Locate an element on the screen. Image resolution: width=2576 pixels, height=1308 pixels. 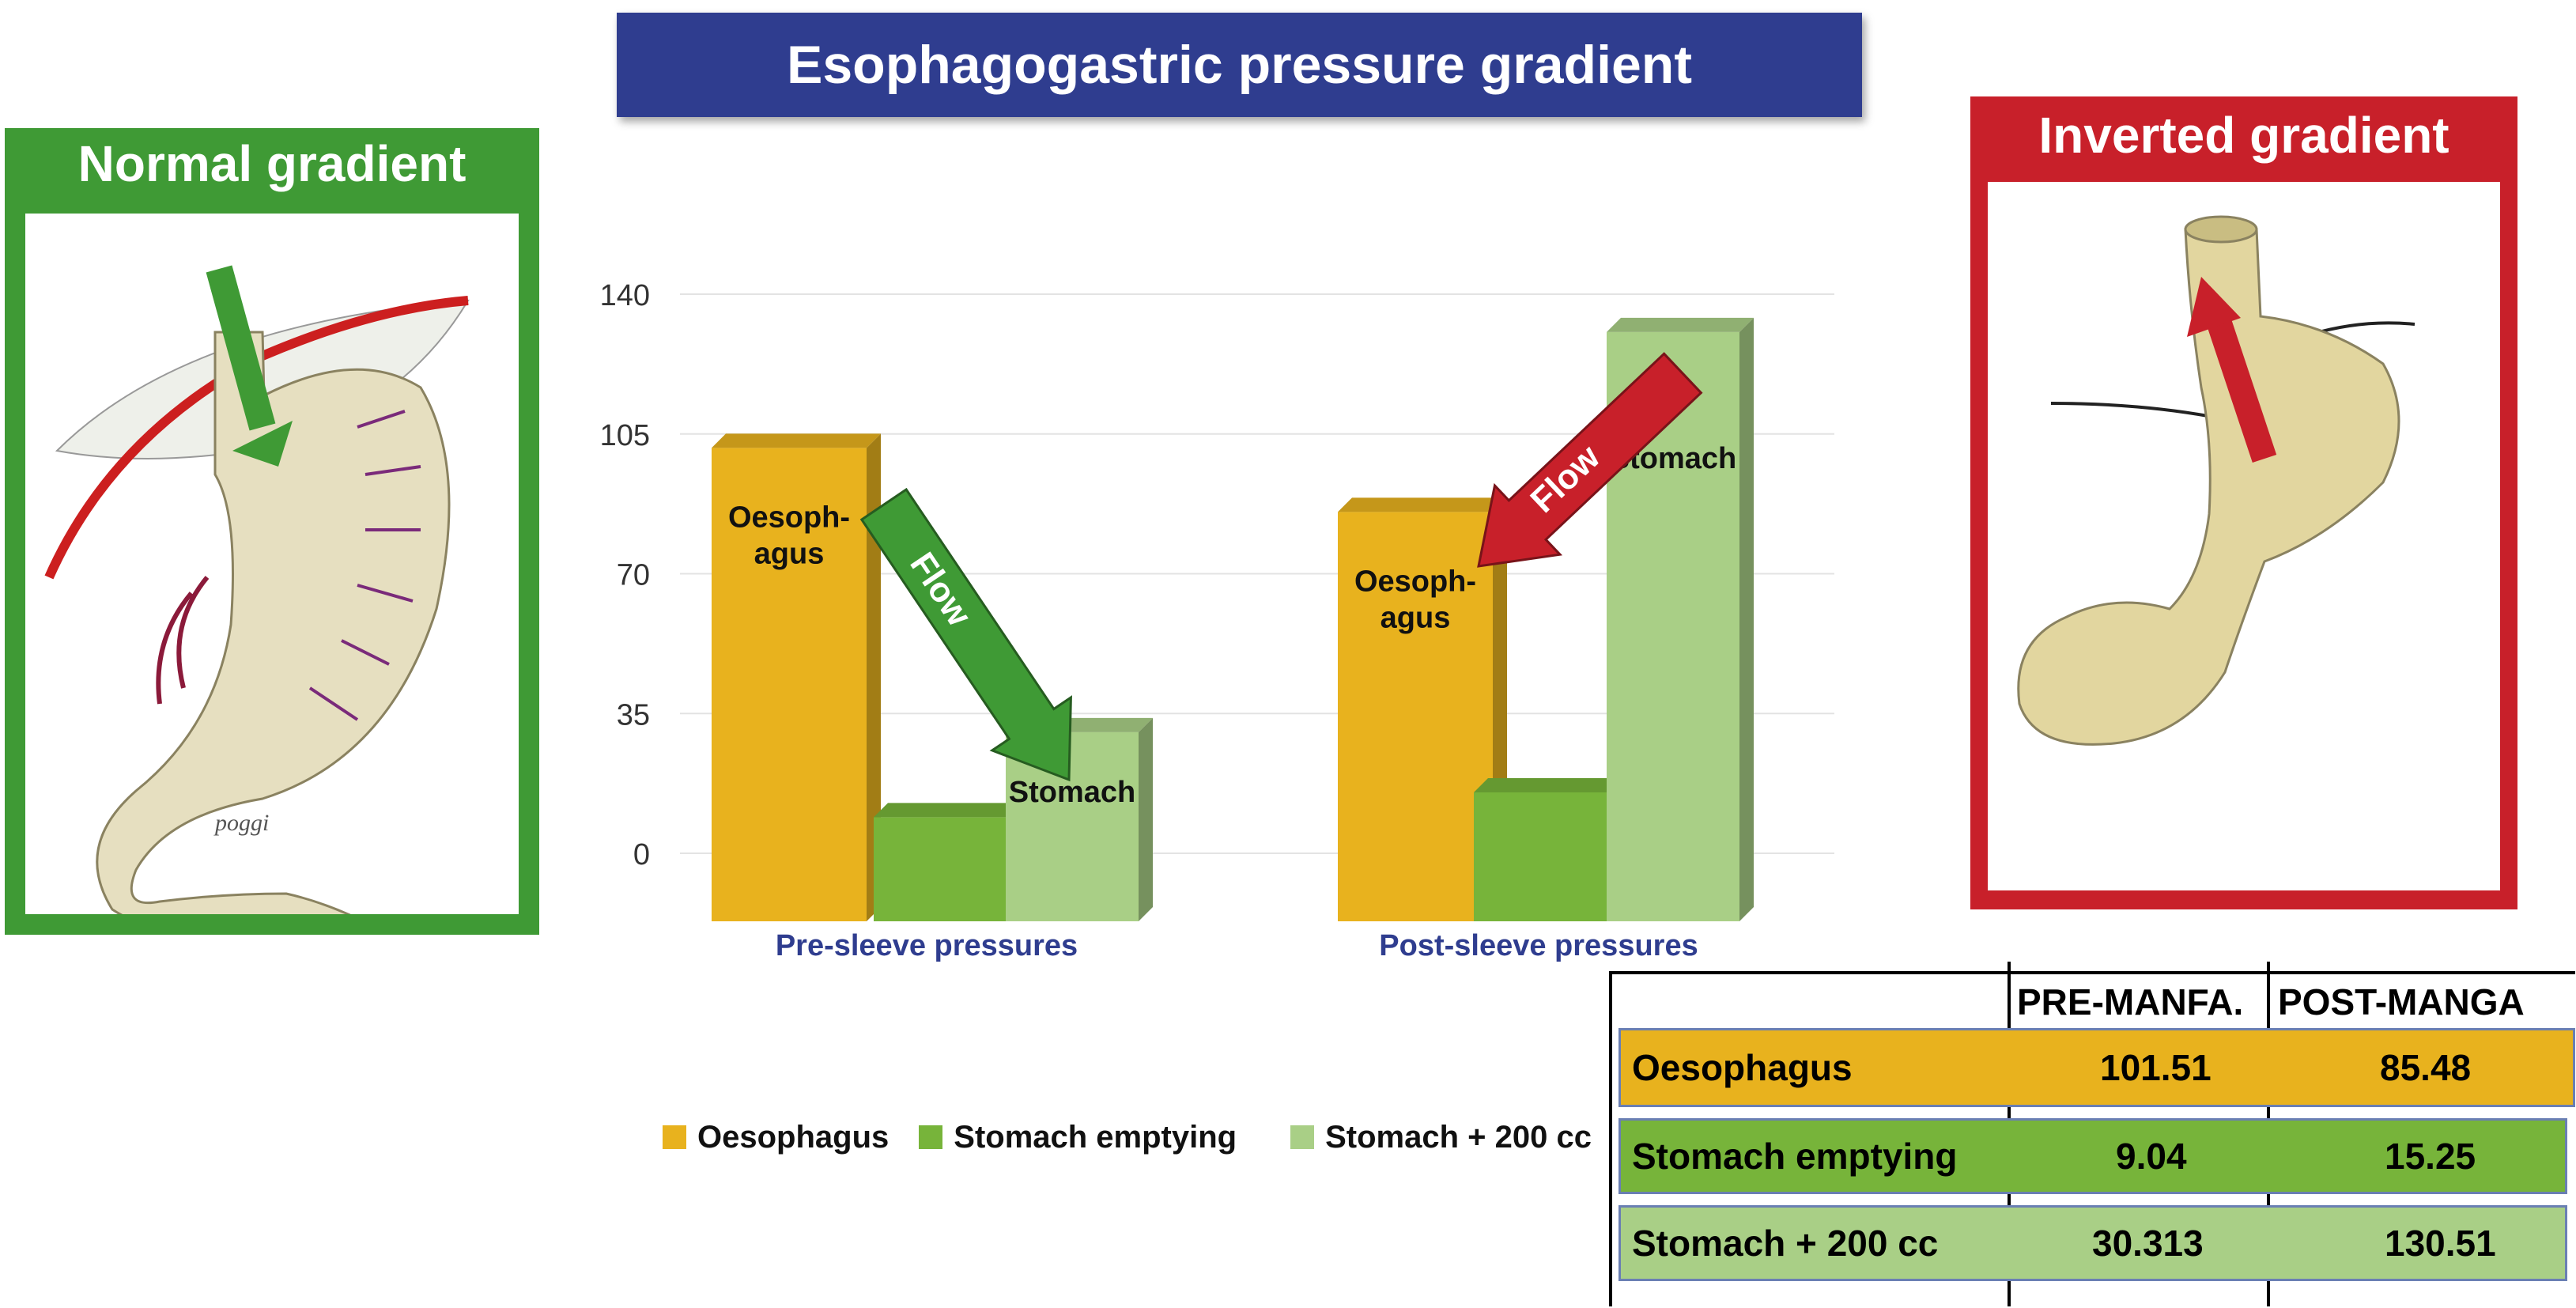
legend-item-stomach-emptying: Stomach emptying is located at coordinates (1078, 1138).